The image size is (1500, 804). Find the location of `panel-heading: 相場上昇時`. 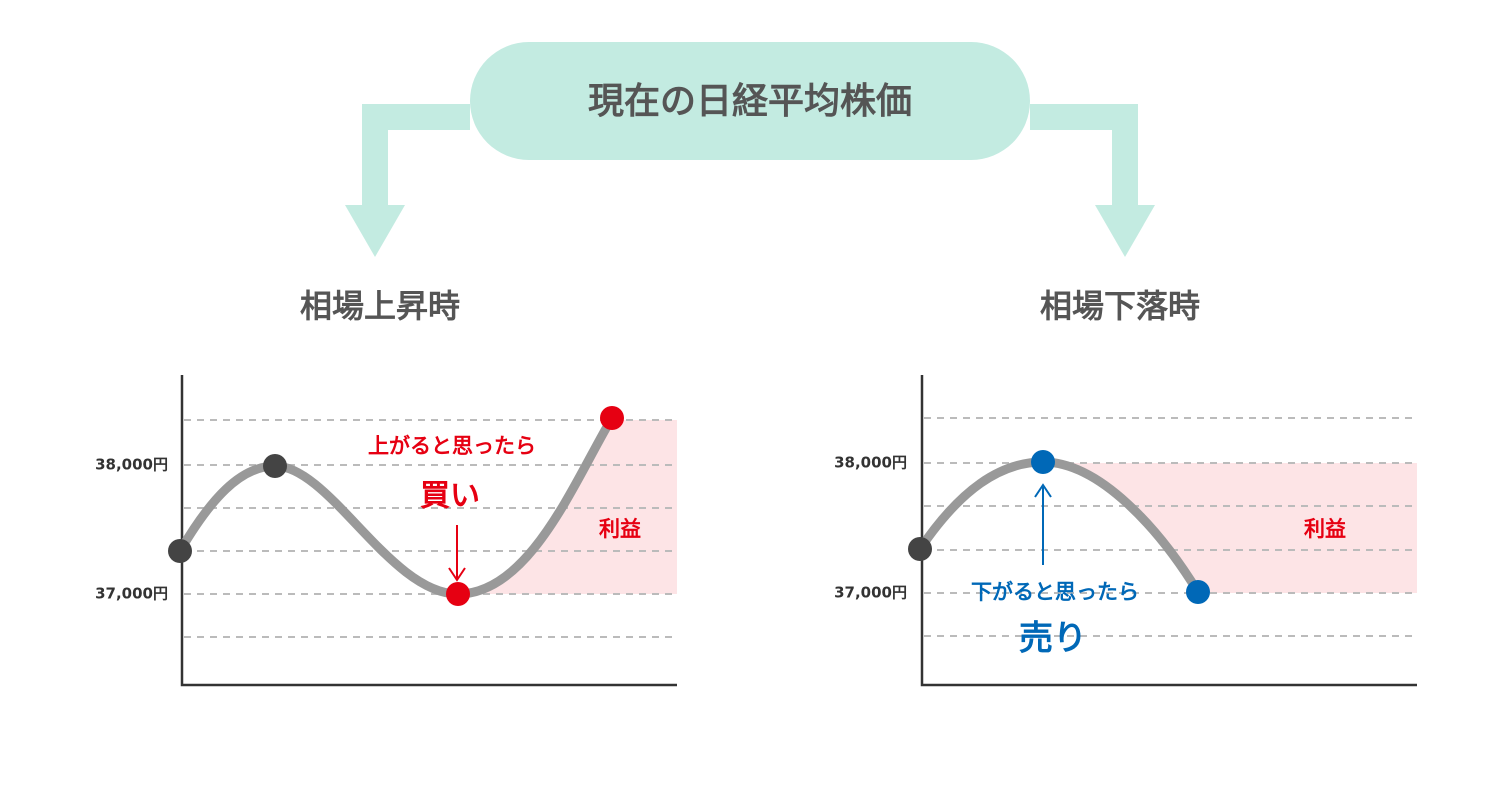

panel-heading: 相場上昇時 is located at coordinates (380, 306).